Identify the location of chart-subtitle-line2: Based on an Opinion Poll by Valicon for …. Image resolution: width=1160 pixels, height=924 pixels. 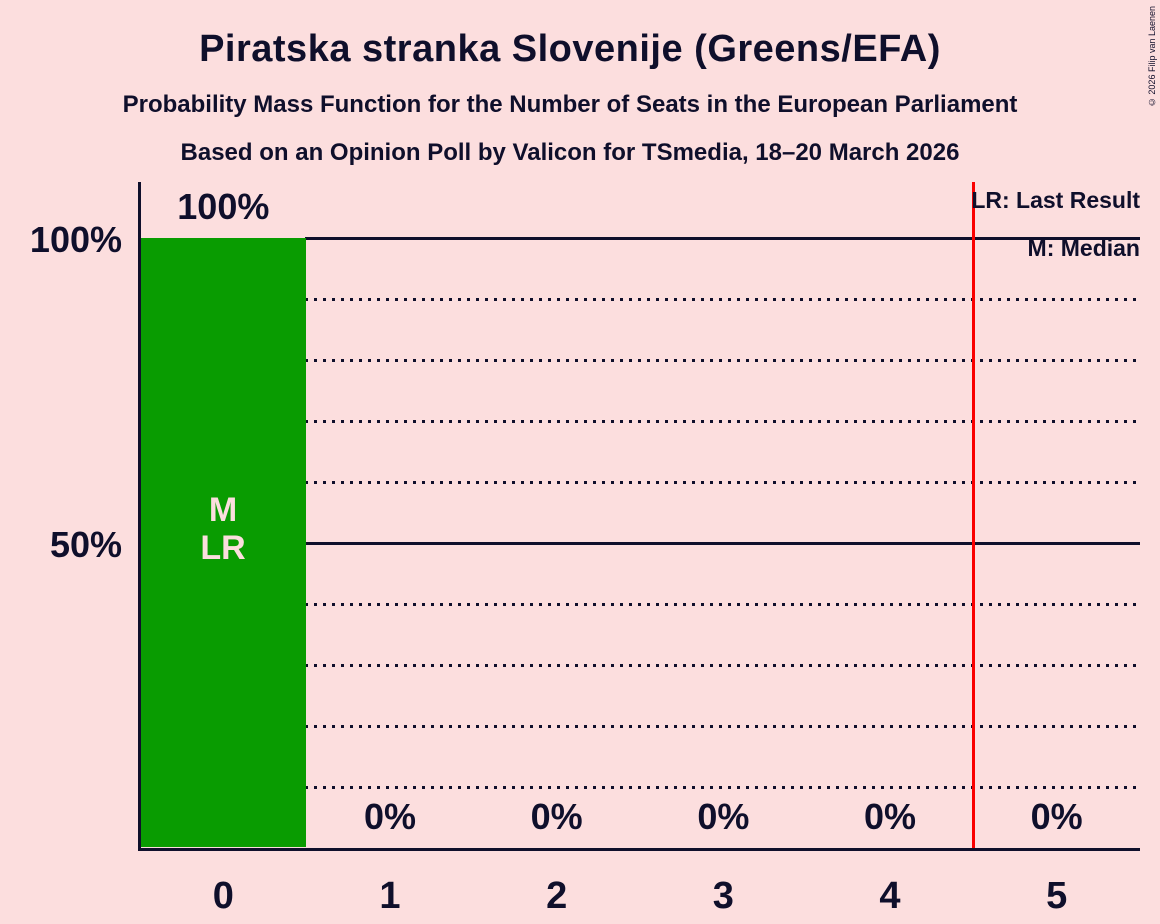
(570, 152).